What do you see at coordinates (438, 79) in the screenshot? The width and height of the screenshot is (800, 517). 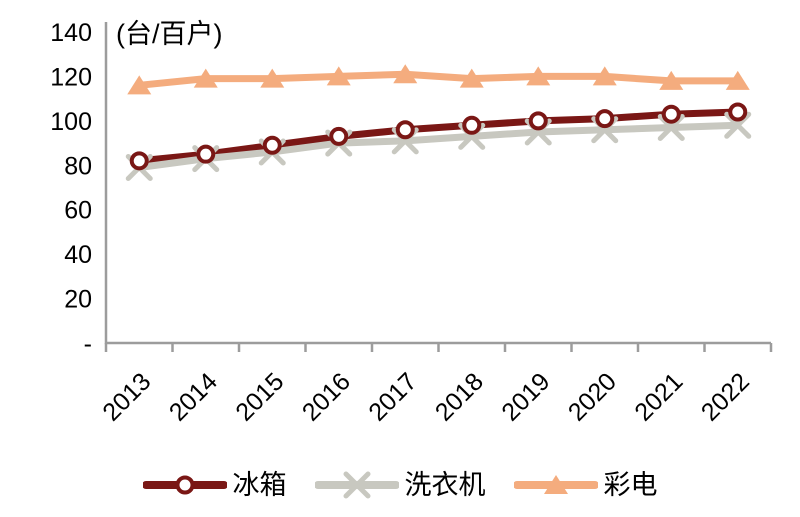 I see `series-line-color-tv` at bounding box center [438, 79].